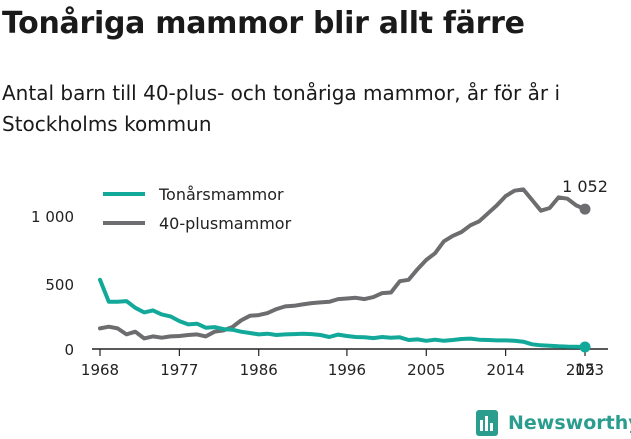 This screenshot has width=631, height=439. I want to click on x-tick-label-2014: 2014, so click(506, 370).